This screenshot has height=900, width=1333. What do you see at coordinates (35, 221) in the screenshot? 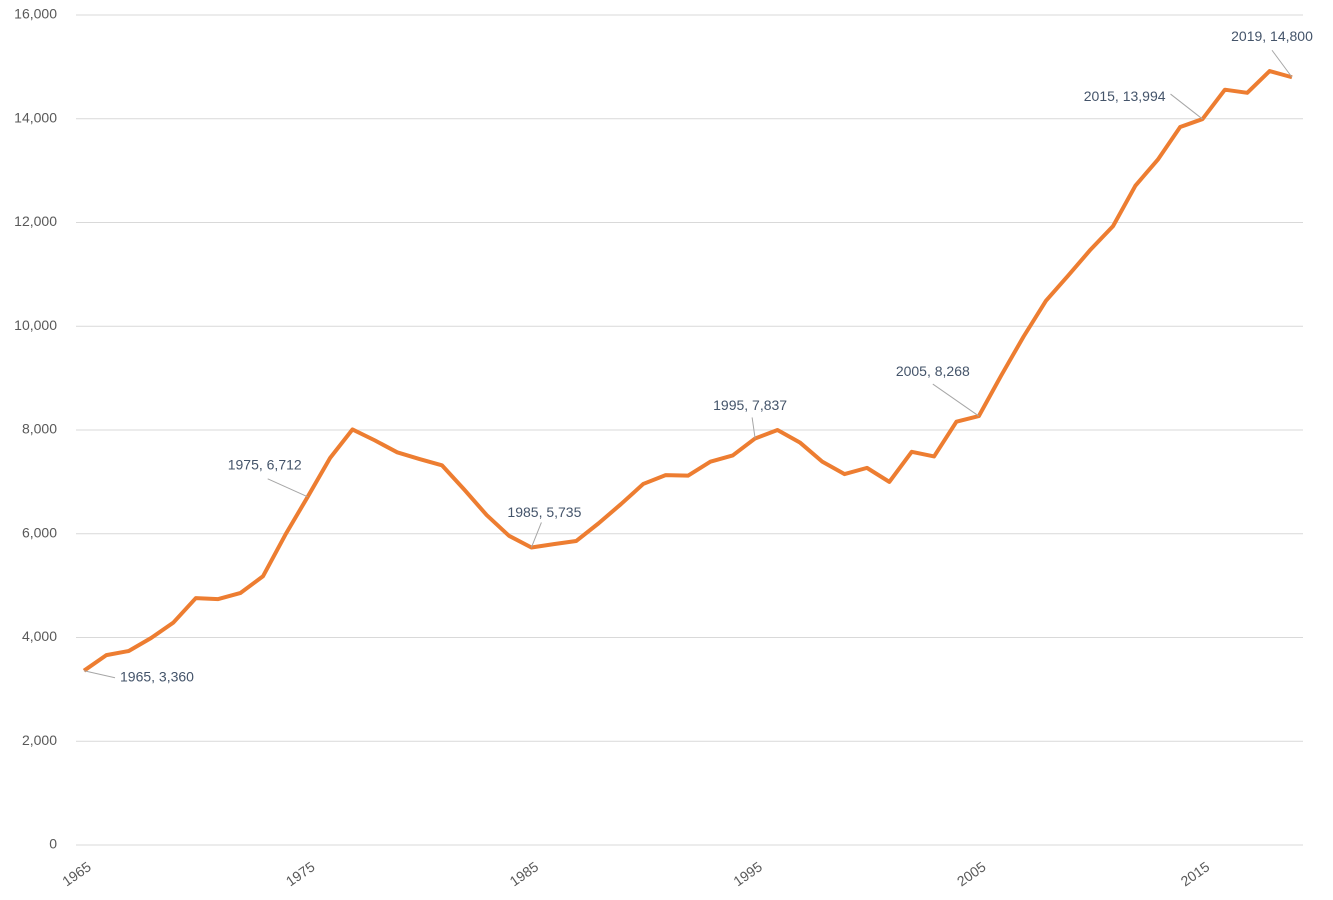
I see `y-tick-label: 12,000` at bounding box center [35, 221].